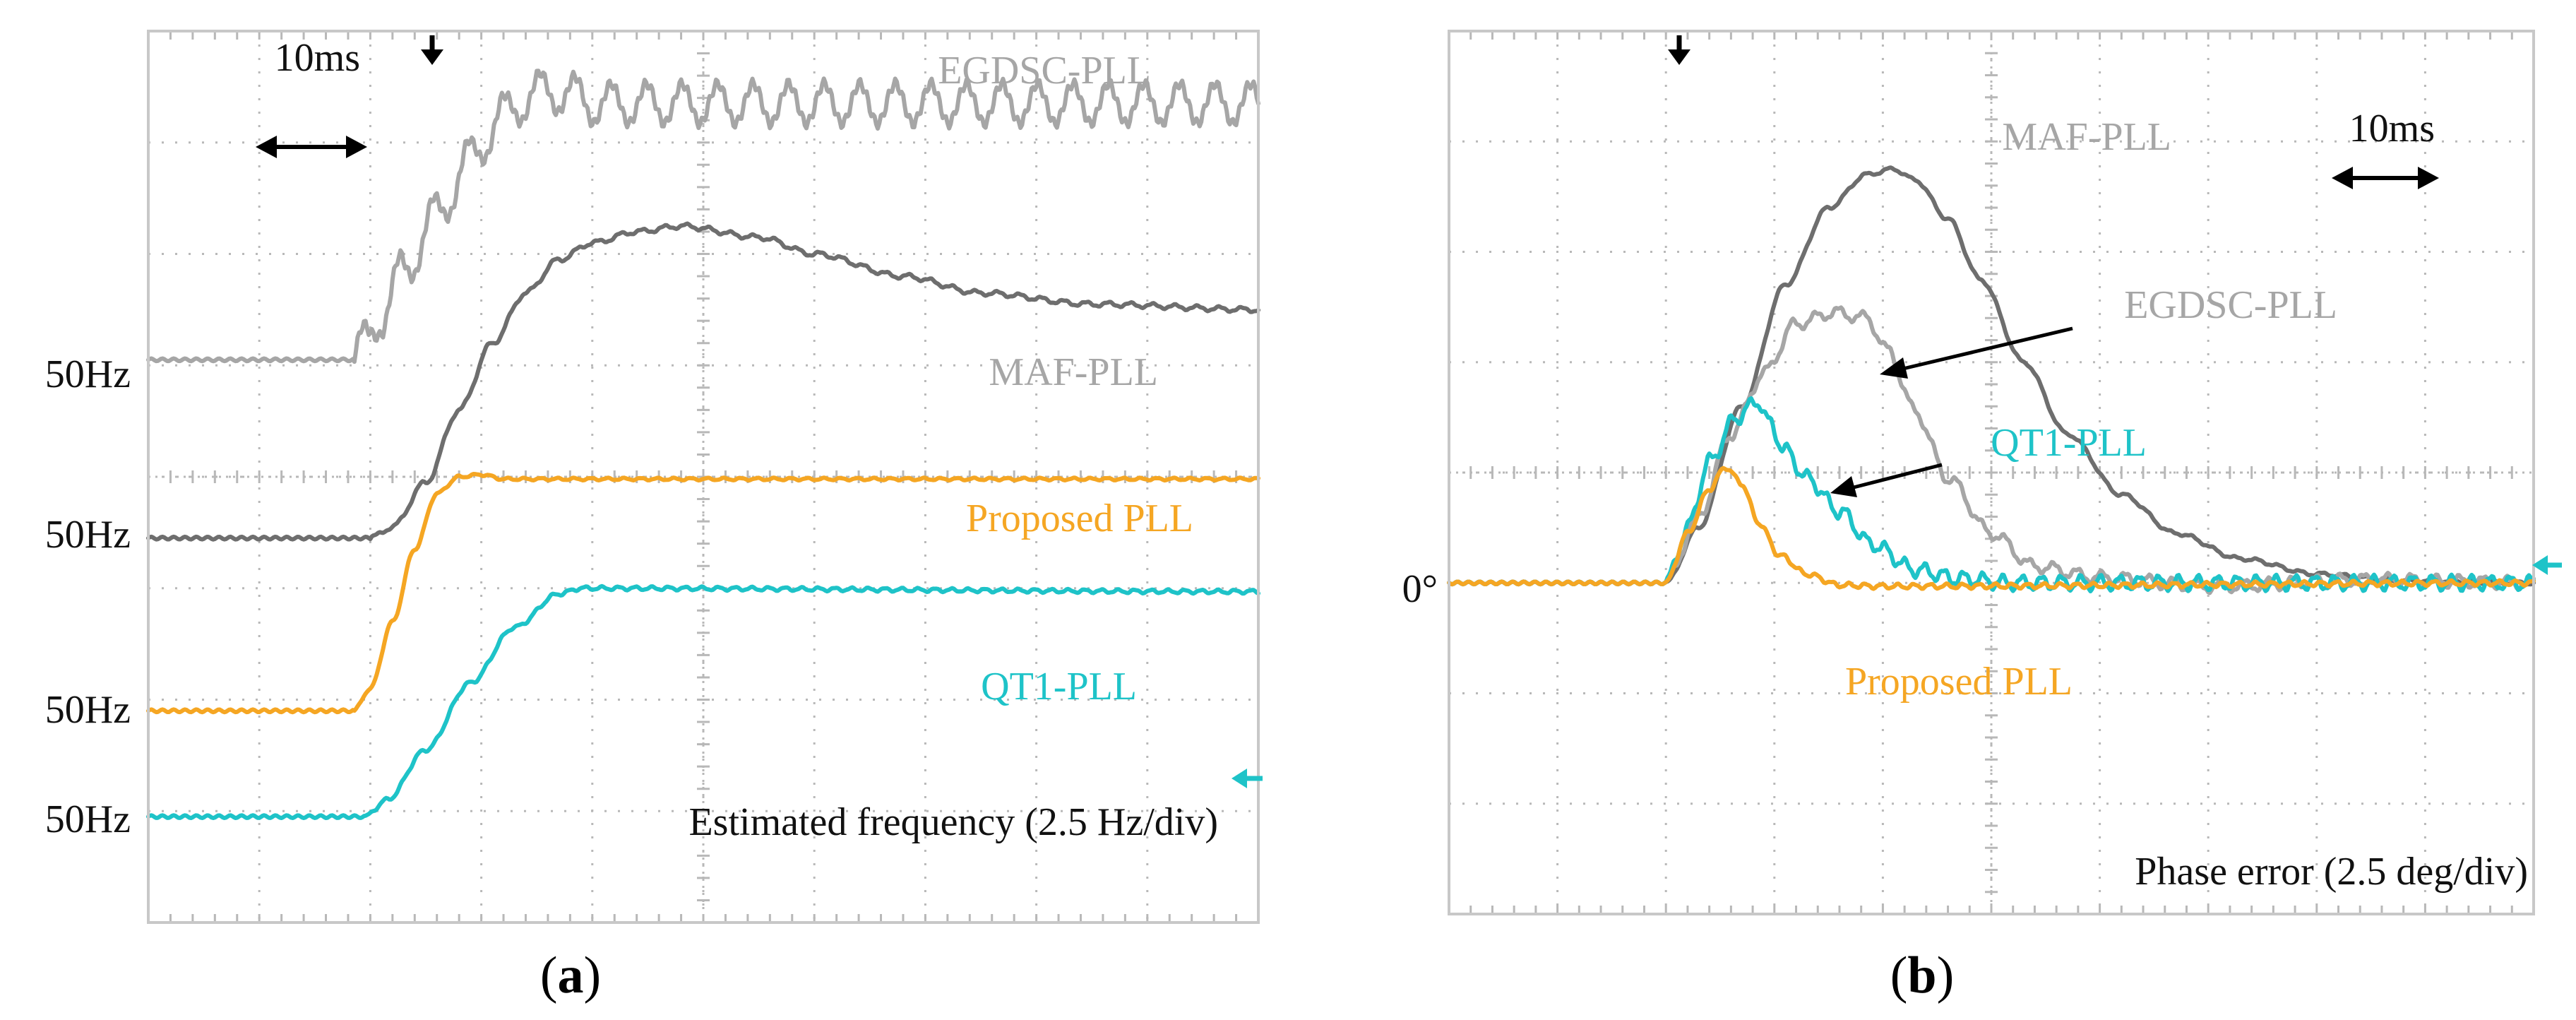 This screenshot has height=1020, width=2576. What do you see at coordinates (317, 58) in the screenshot?
I see `panel-a-time-scale-label: 10ms` at bounding box center [317, 58].